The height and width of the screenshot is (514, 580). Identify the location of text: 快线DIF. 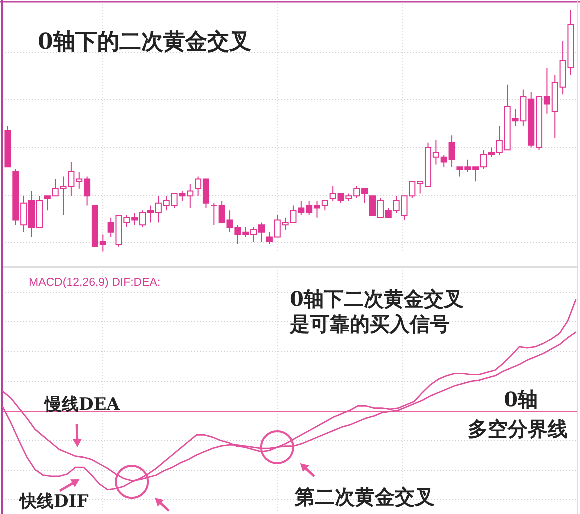
(54, 502).